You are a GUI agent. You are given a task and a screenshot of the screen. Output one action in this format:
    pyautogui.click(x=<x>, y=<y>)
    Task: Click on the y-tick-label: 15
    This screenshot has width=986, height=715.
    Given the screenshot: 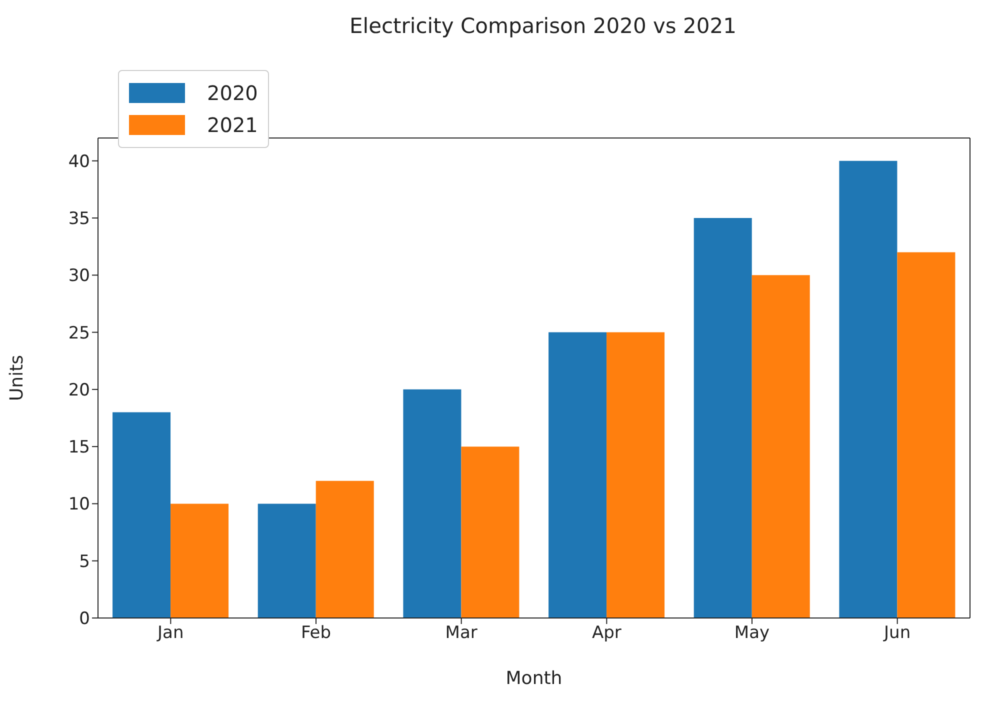 What is the action you would take?
    pyautogui.click(x=79, y=448)
    